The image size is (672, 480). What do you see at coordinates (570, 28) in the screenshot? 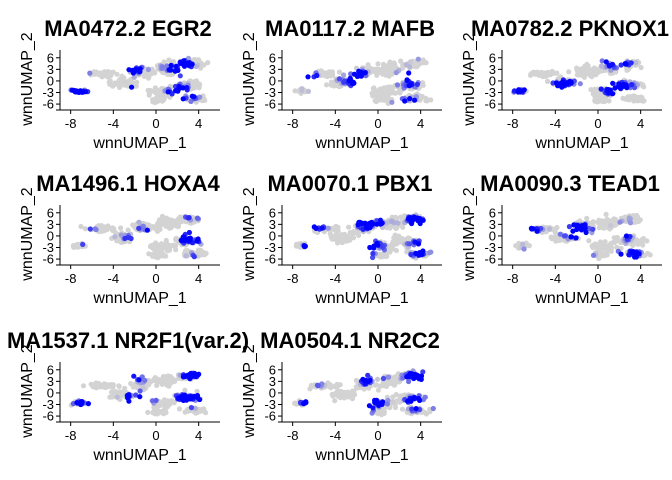
I see `panel-title: MA0782.2 PKNOX1` at bounding box center [570, 28].